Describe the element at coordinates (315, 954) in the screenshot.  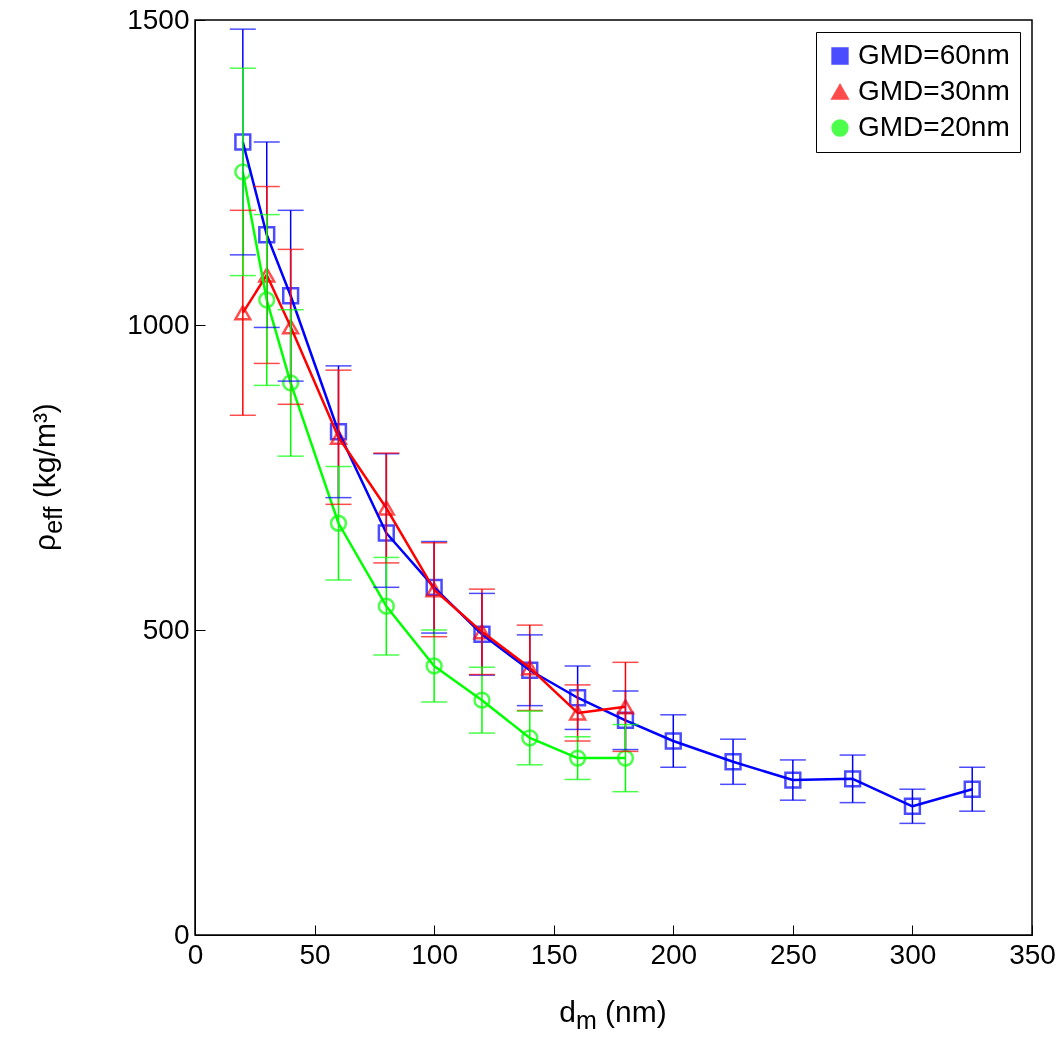
I see `x-tick-label: 50` at that location.